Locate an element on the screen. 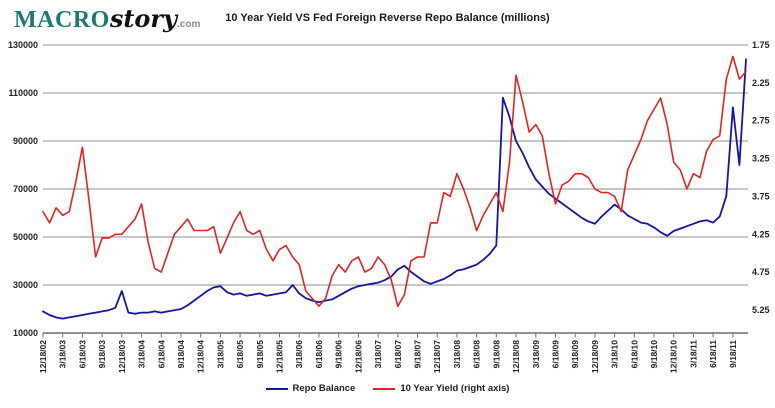 This screenshot has height=408, width=775. x-axis-tick-label: 3/18/08 is located at coordinates (457, 354).